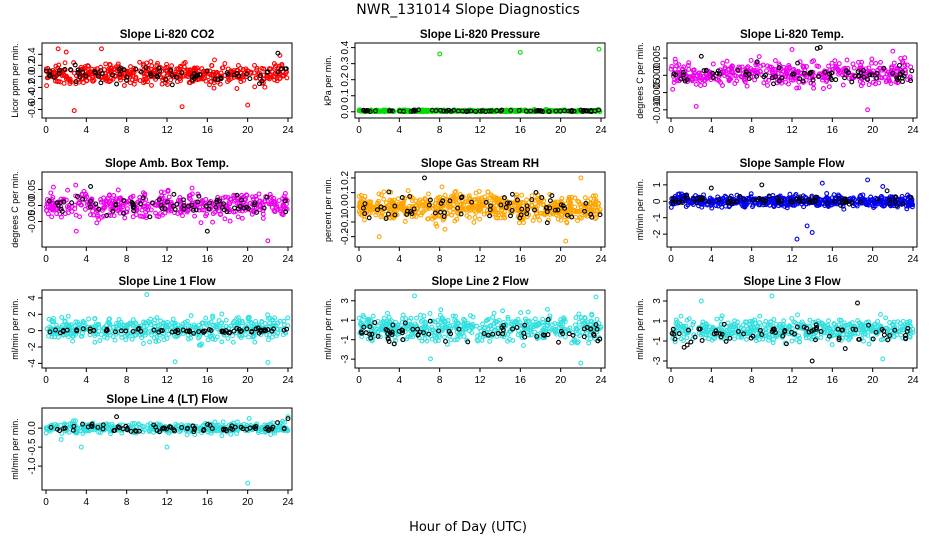 The image size is (936, 540). Describe the element at coordinates (288, 259) in the screenshot. I see `x-tick-label: 24` at that location.